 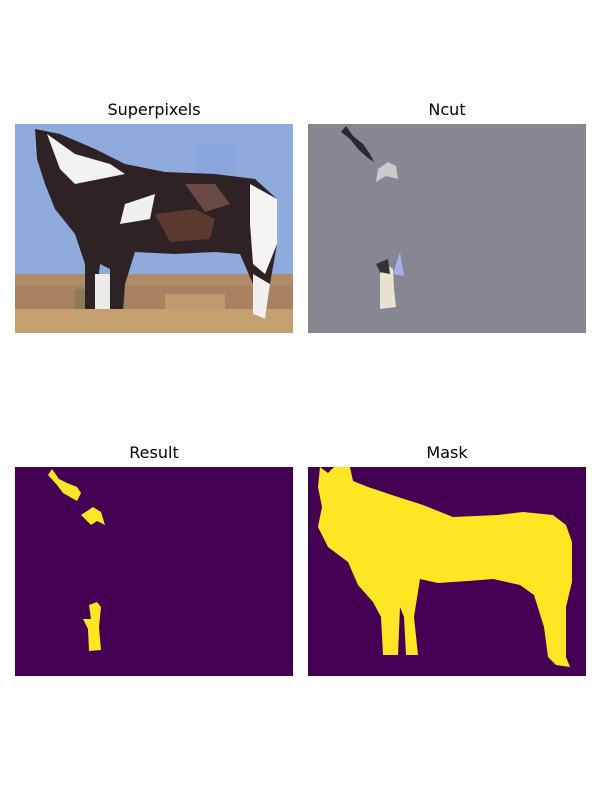 I want to click on ncut-segmentation-image, so click(x=447, y=228).